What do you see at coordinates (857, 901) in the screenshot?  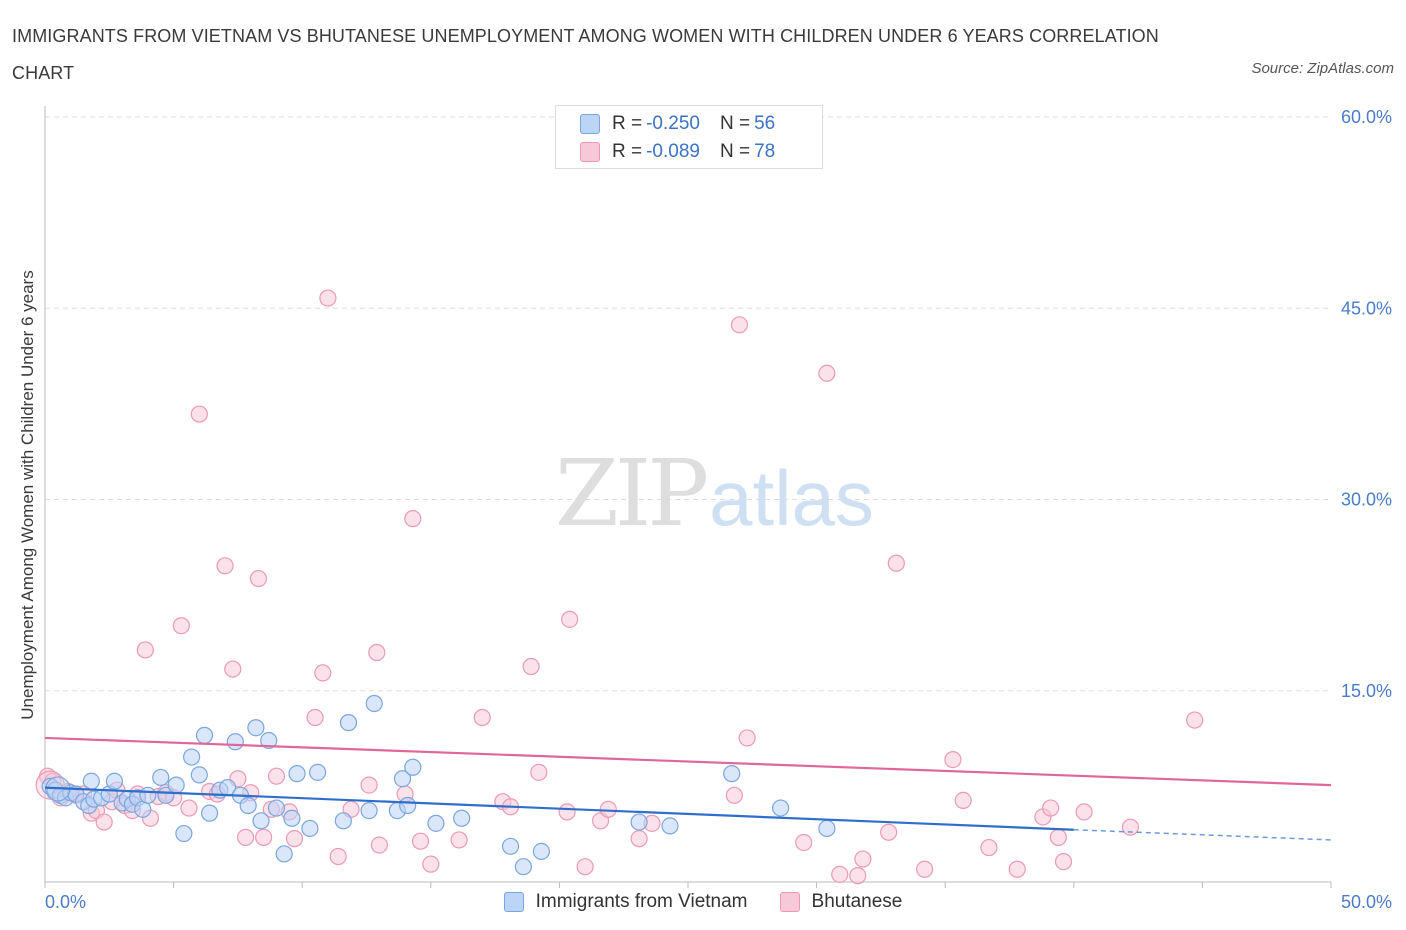 I see `legend-label-bhutanese: Bhutanese` at bounding box center [857, 901].